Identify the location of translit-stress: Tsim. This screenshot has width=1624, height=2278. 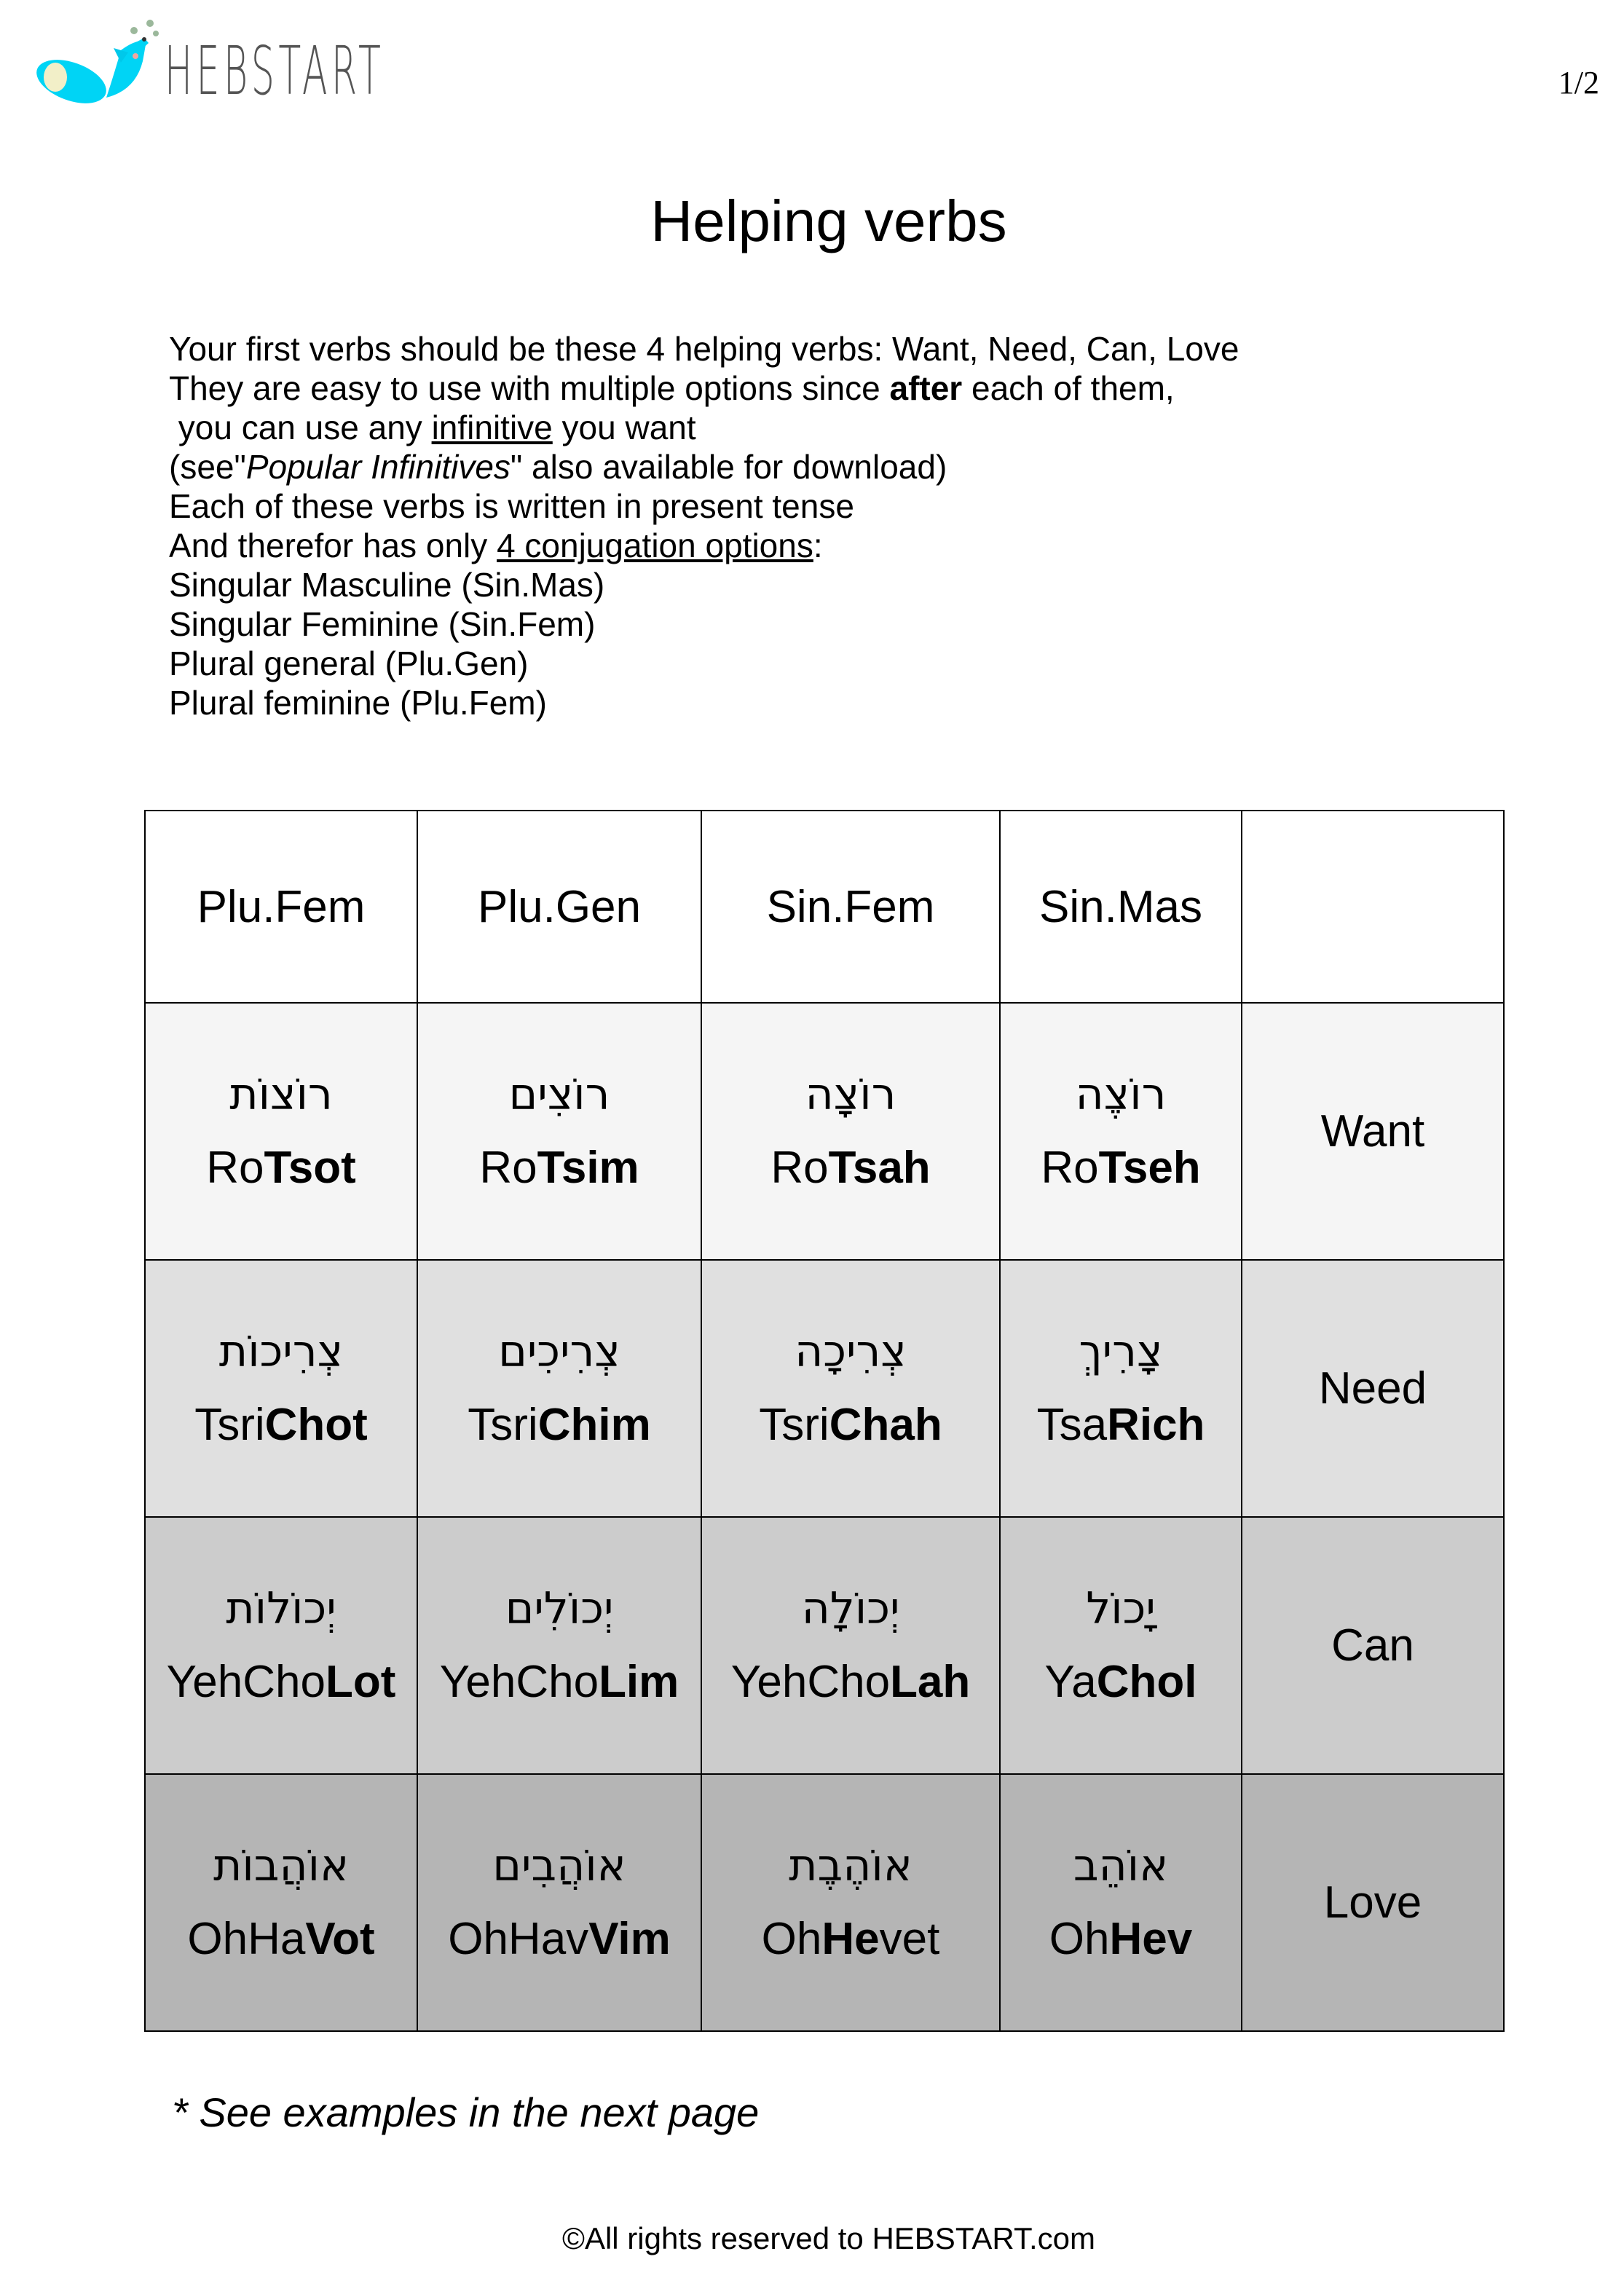
(588, 1168).